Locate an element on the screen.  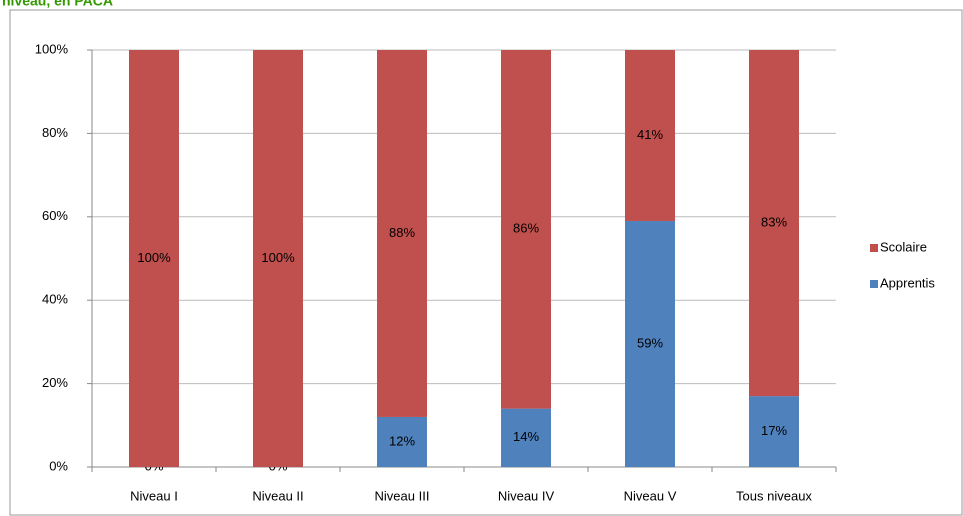
data-label: 88% is located at coordinates (402, 232).